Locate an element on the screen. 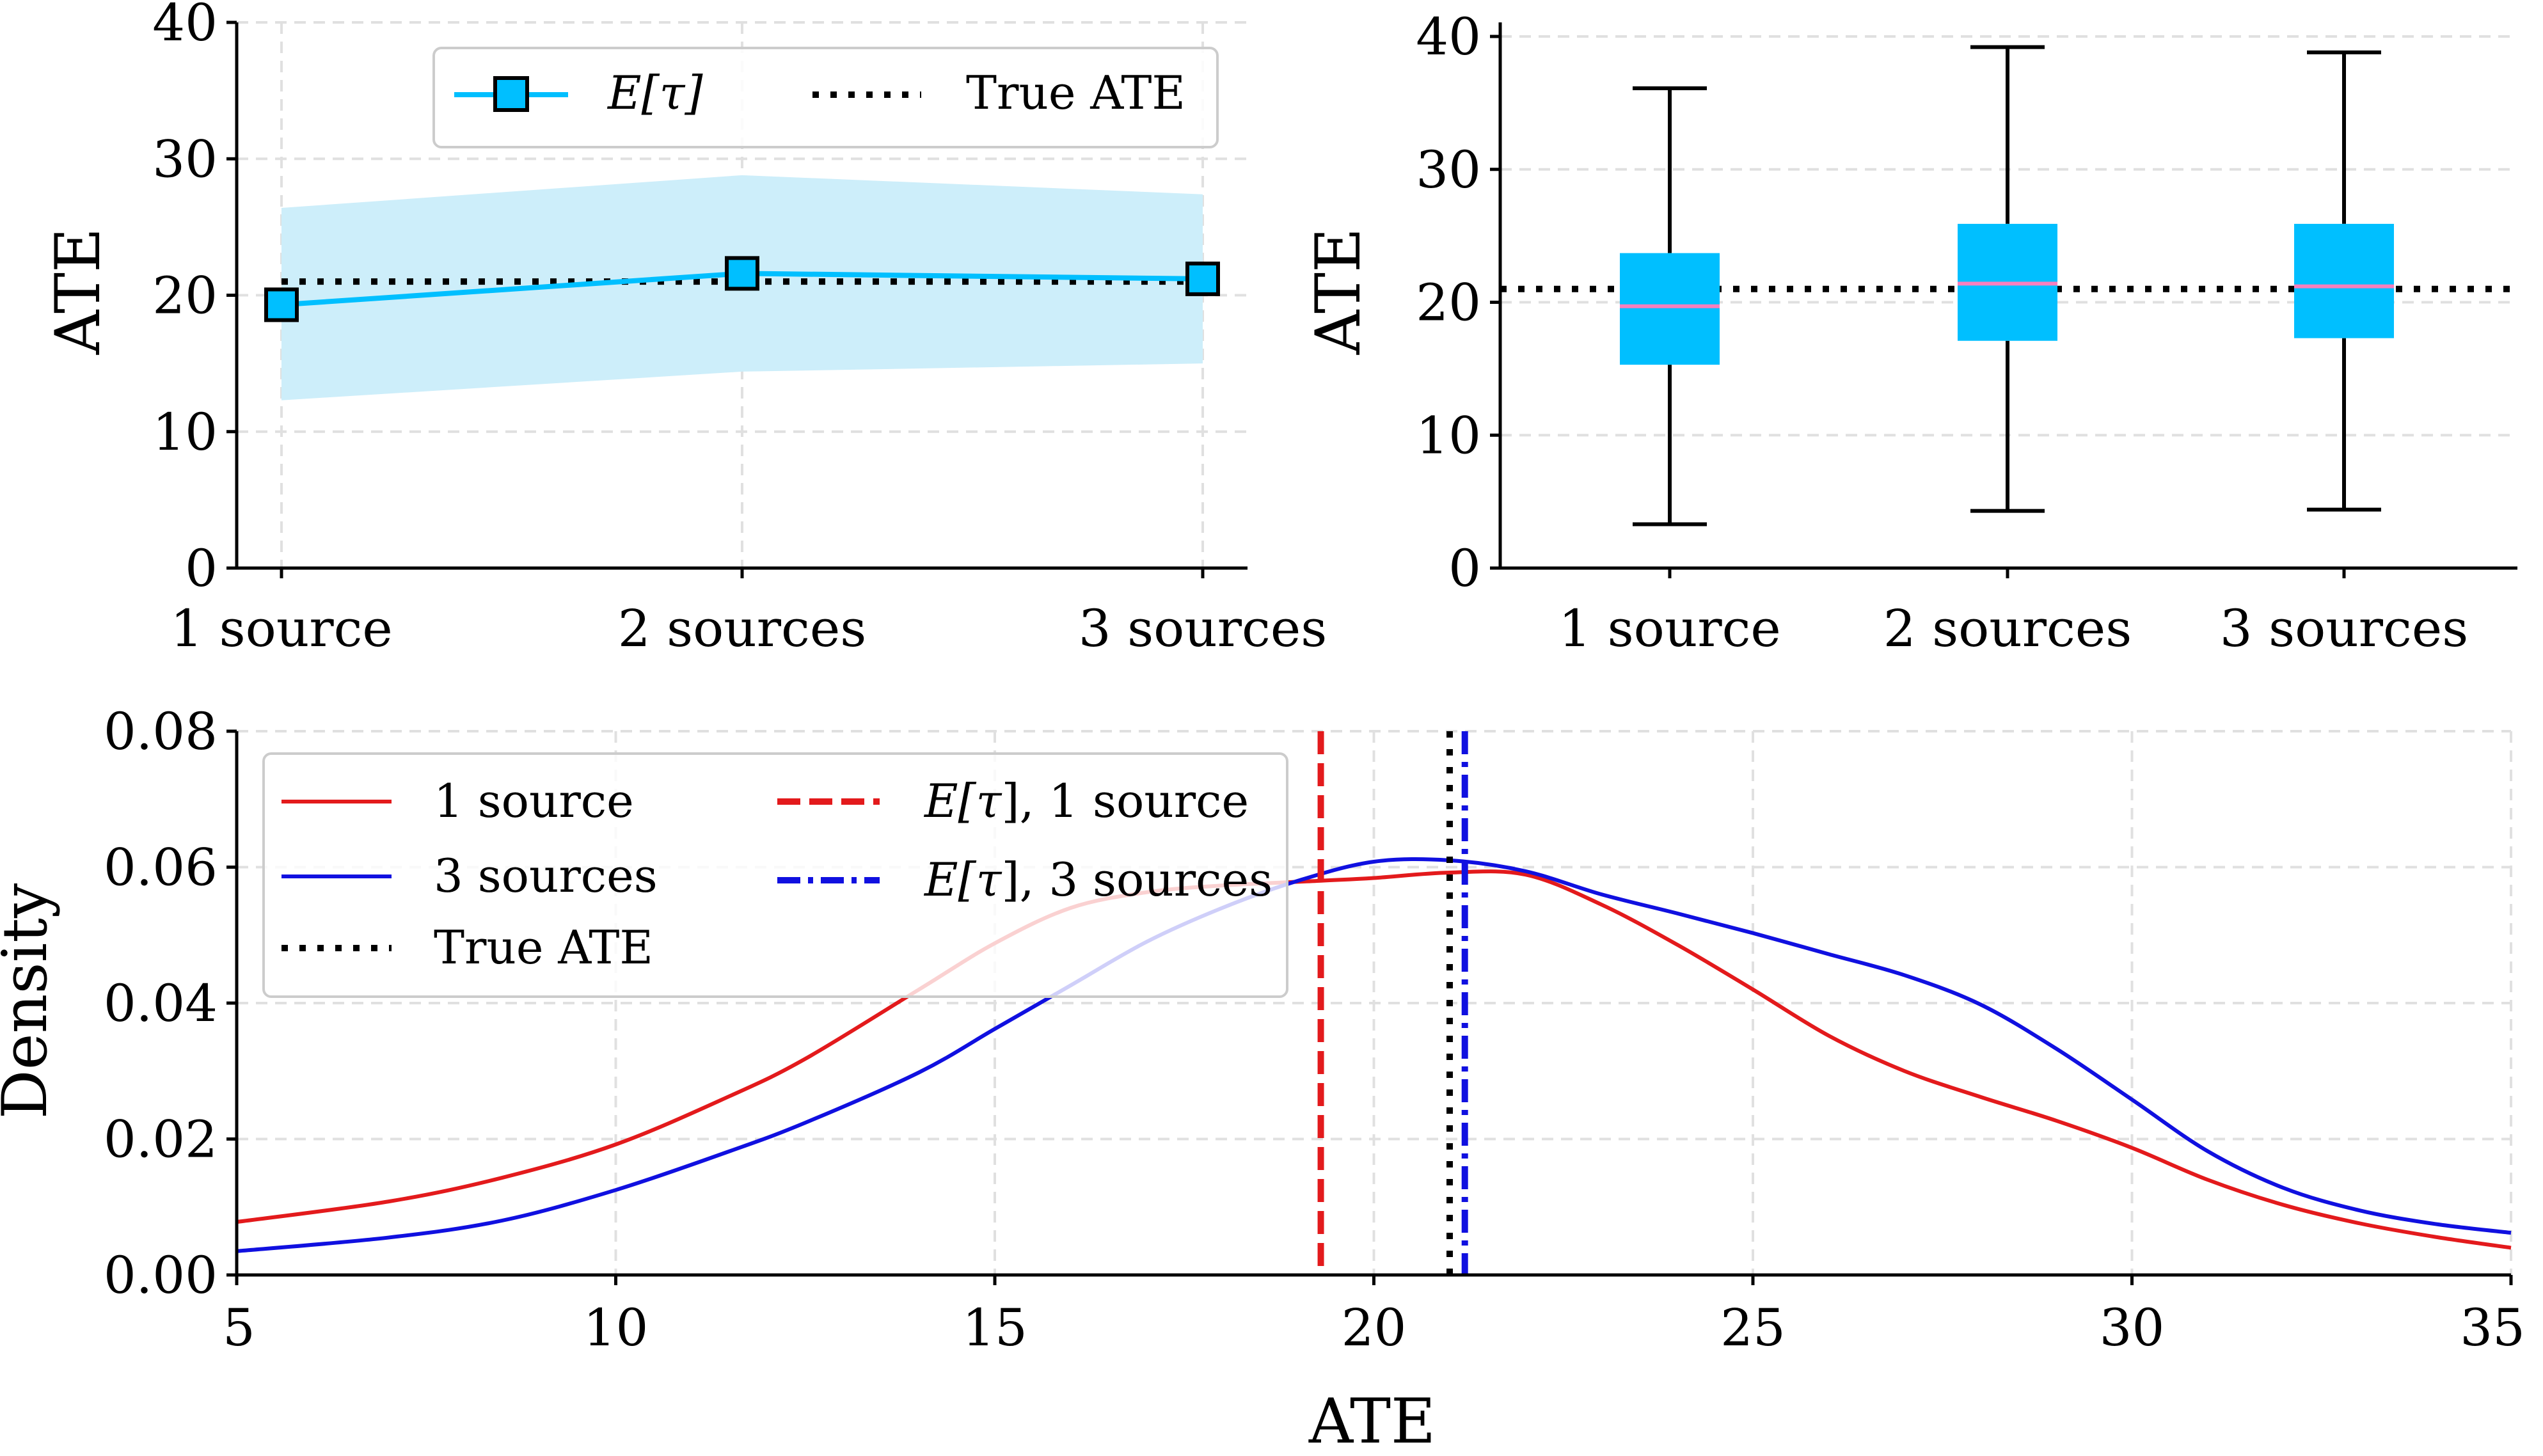 The width and height of the screenshot is (2543, 1456). legend-estimate-label: E[τ] is located at coordinates (655, 93).